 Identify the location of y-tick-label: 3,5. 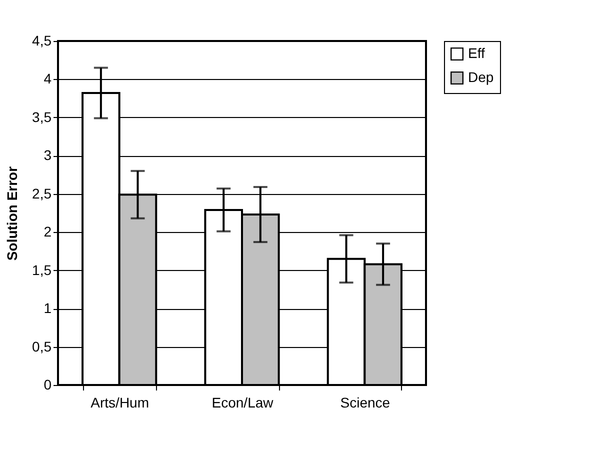
(42, 116).